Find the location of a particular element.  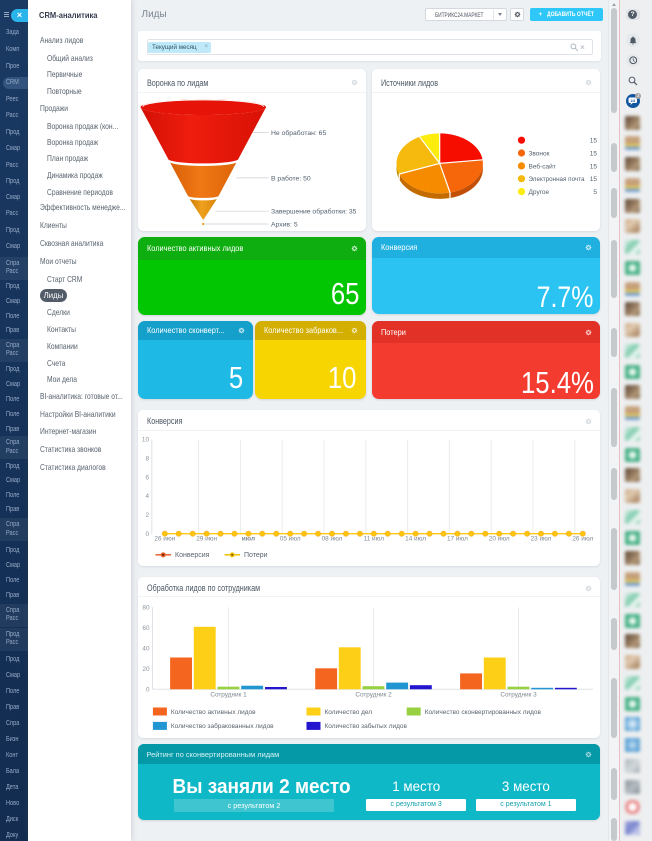

svg-text: В работе: 50 is located at coordinates (291, 178).